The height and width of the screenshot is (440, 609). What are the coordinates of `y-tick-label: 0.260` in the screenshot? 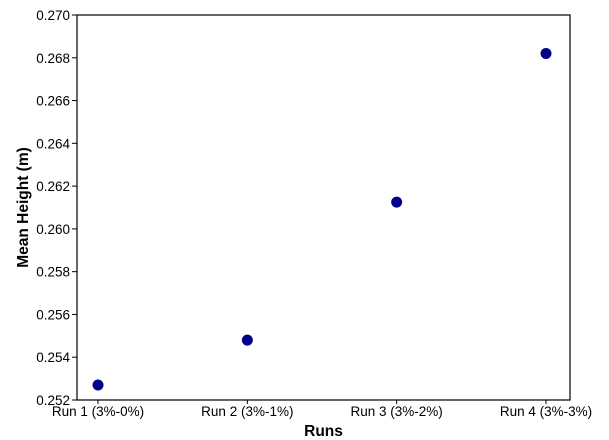 It's located at (53, 229).